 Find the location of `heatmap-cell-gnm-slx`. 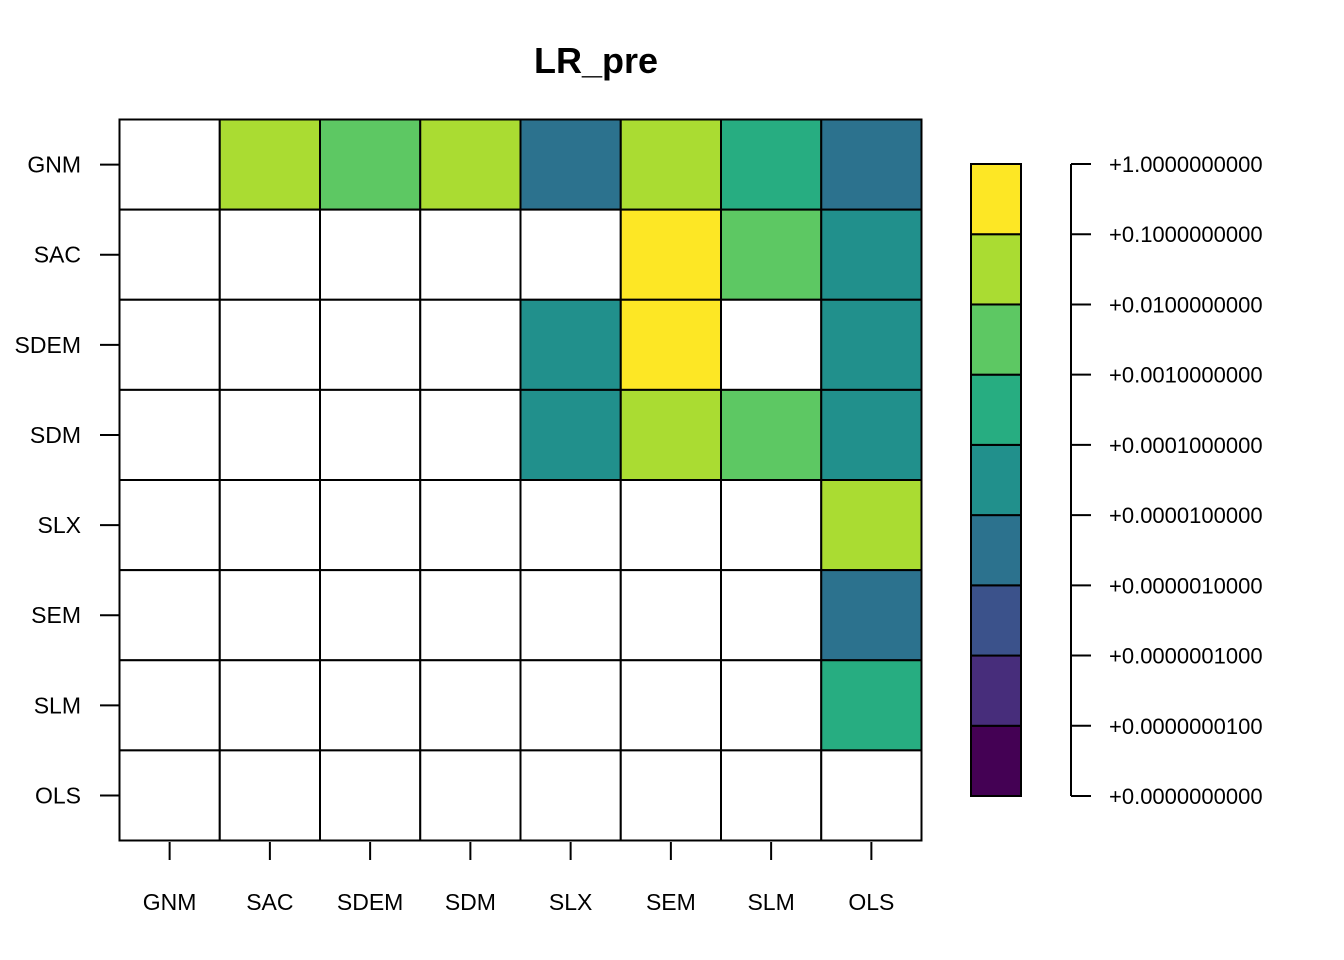

heatmap-cell-gnm-slx is located at coordinates (570, 164).